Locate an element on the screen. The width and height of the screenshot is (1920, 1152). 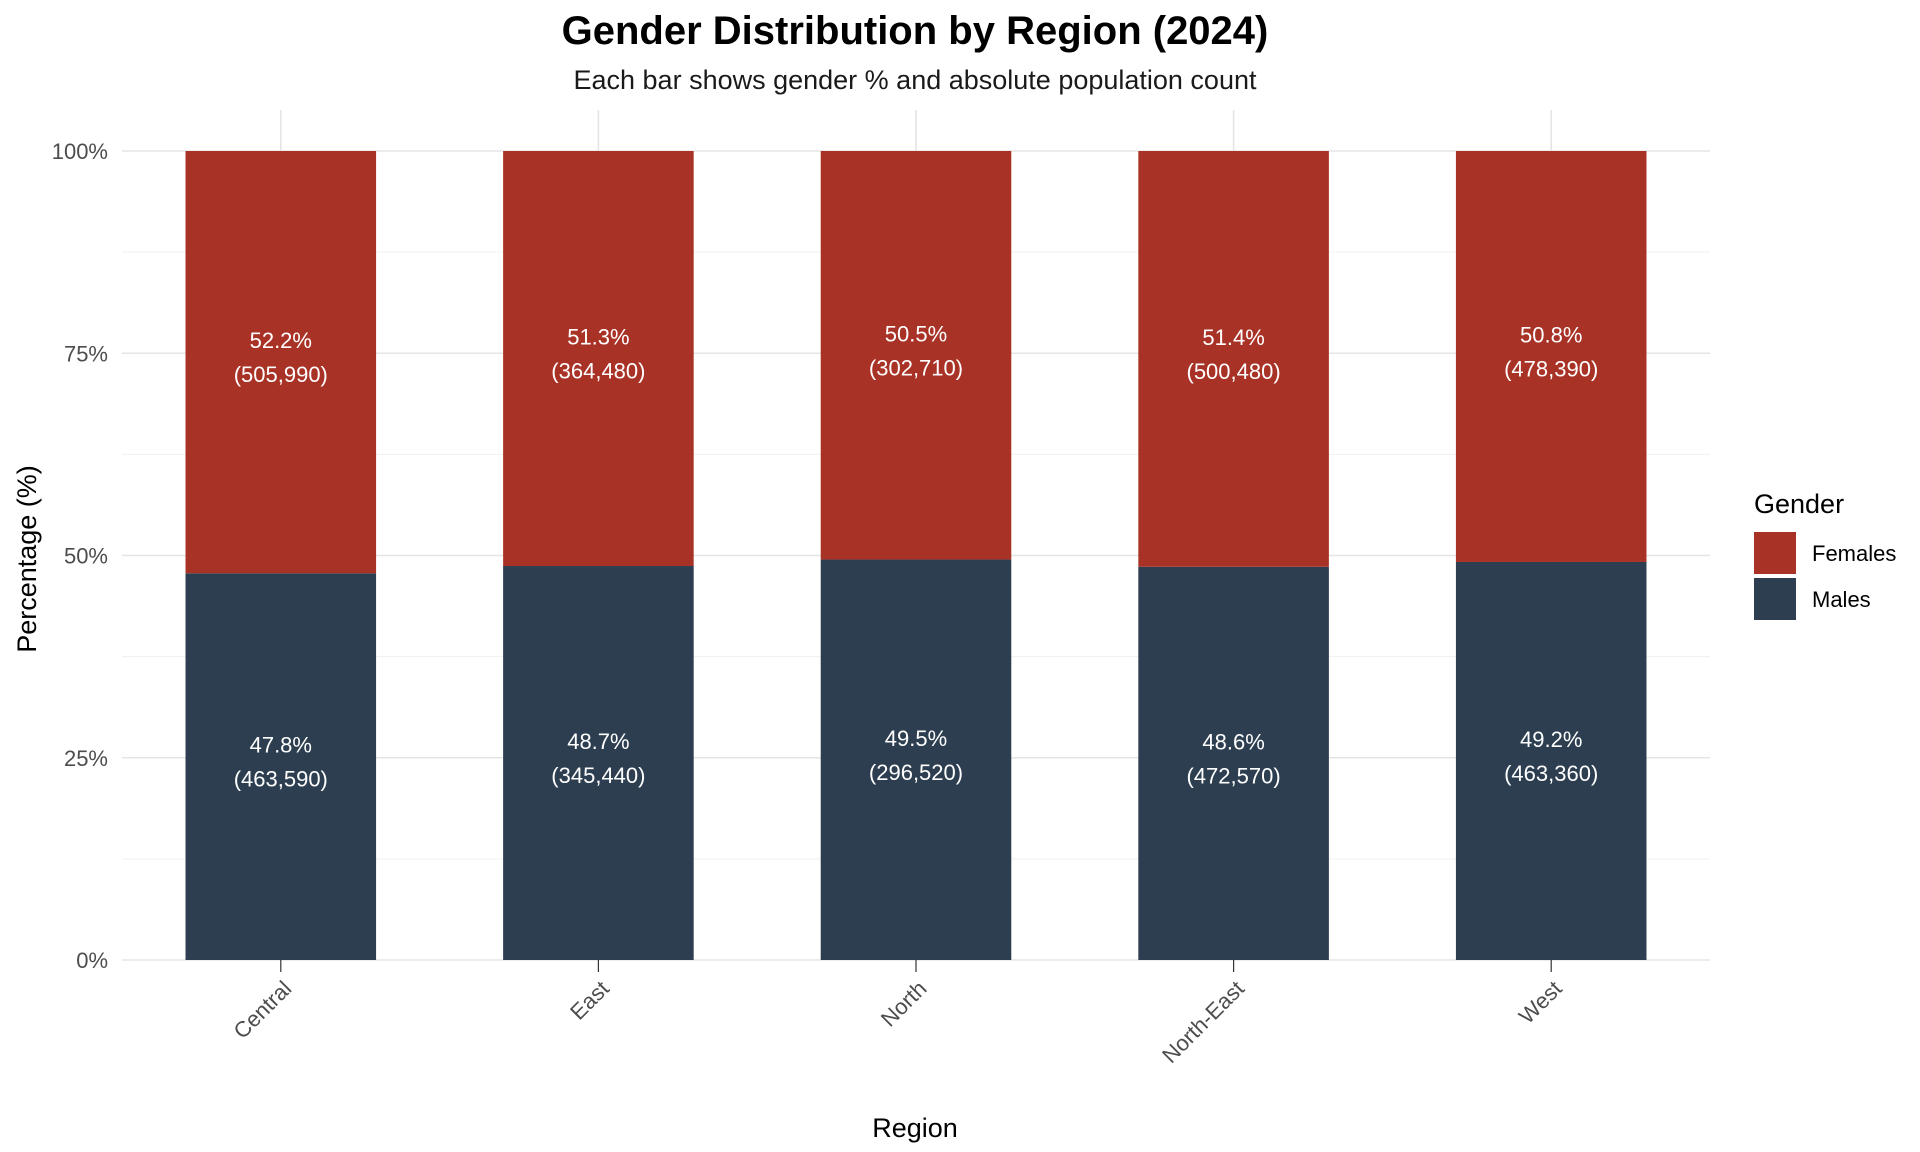
bar-males-east is located at coordinates (598, 763).